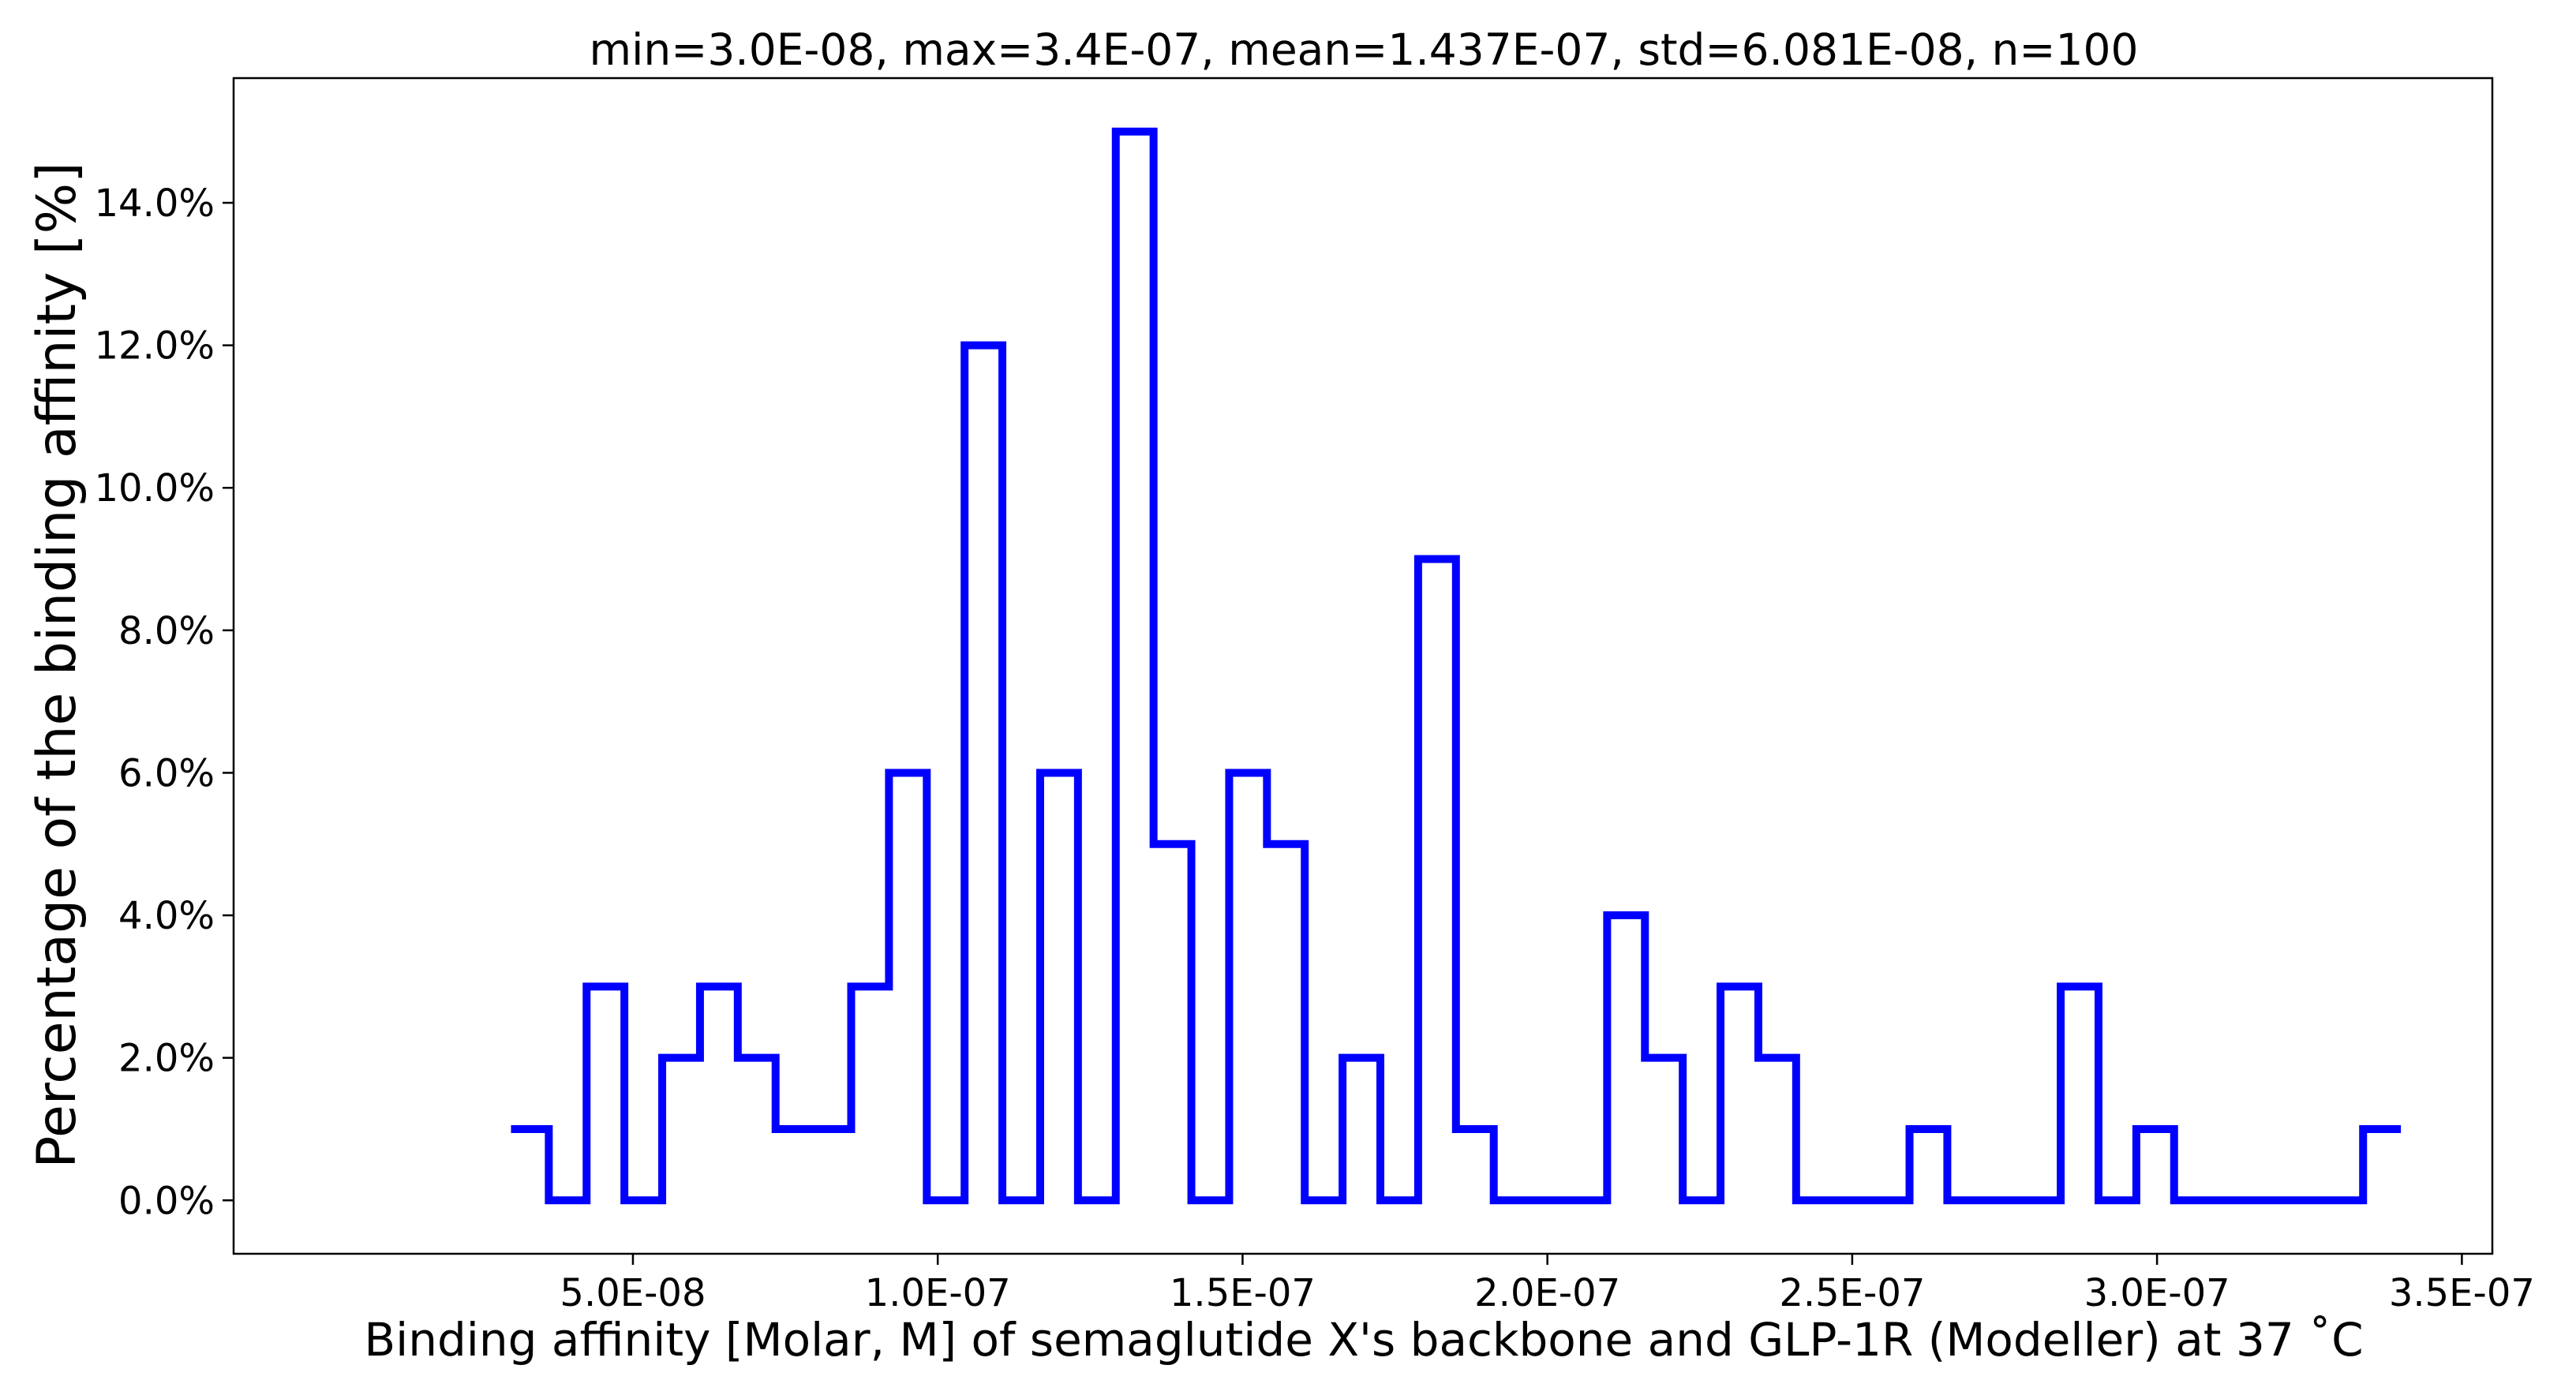 The width and height of the screenshot is (2576, 1395). What do you see at coordinates (1547, 1293) in the screenshot?
I see `x-tick-label: 2.0E-07` at bounding box center [1547, 1293].